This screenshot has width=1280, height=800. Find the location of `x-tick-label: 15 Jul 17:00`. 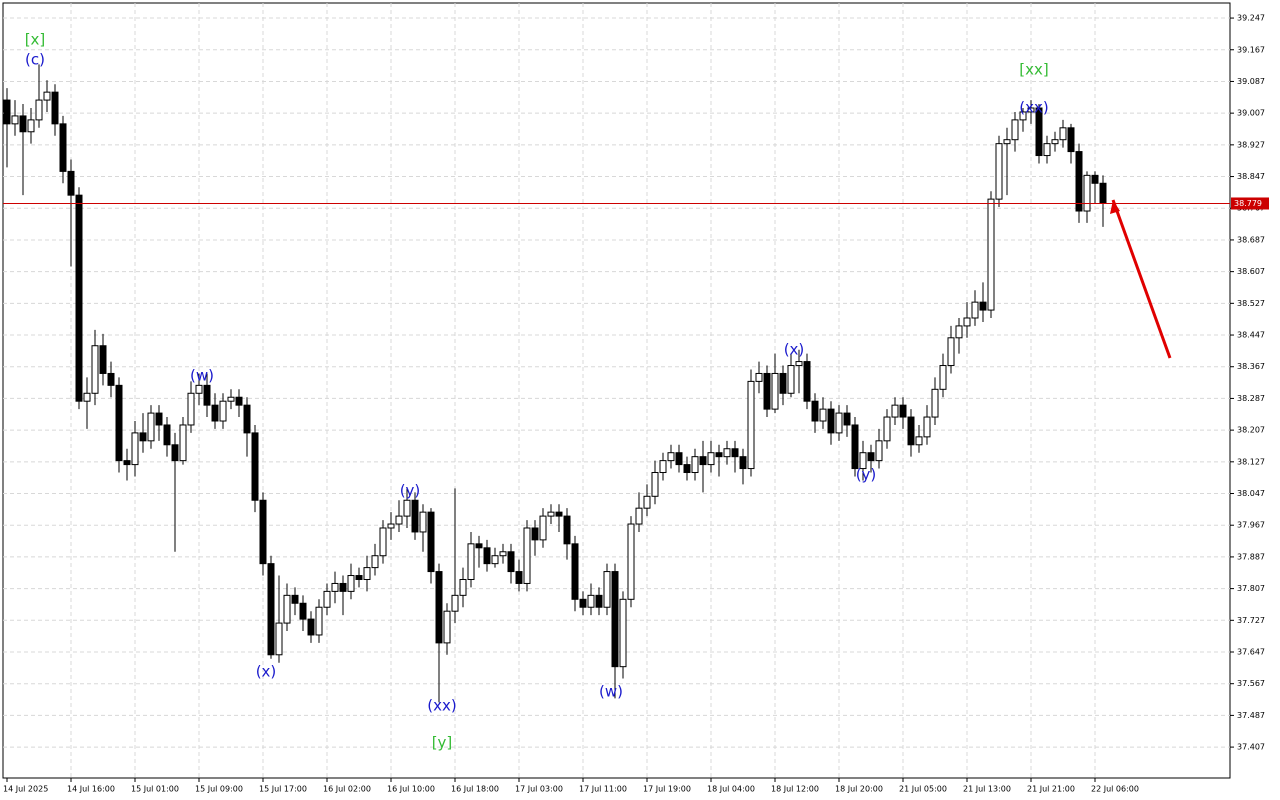

x-tick-label: 15 Jul 17:00 is located at coordinates (283, 789).